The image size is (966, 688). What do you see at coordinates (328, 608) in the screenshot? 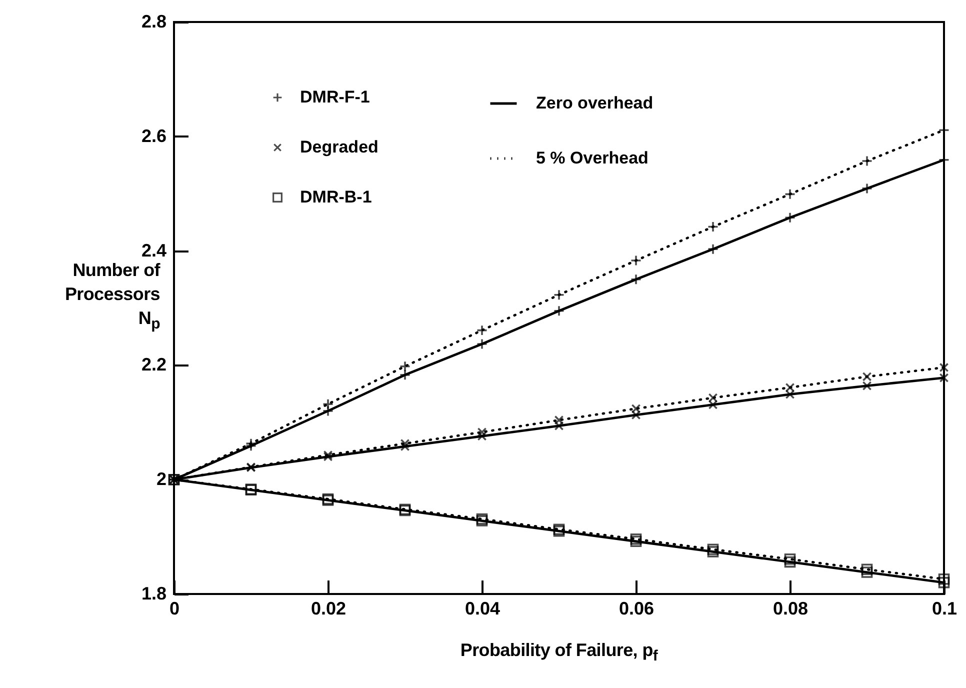
I see `x-tick-label: 0.02` at bounding box center [328, 608].